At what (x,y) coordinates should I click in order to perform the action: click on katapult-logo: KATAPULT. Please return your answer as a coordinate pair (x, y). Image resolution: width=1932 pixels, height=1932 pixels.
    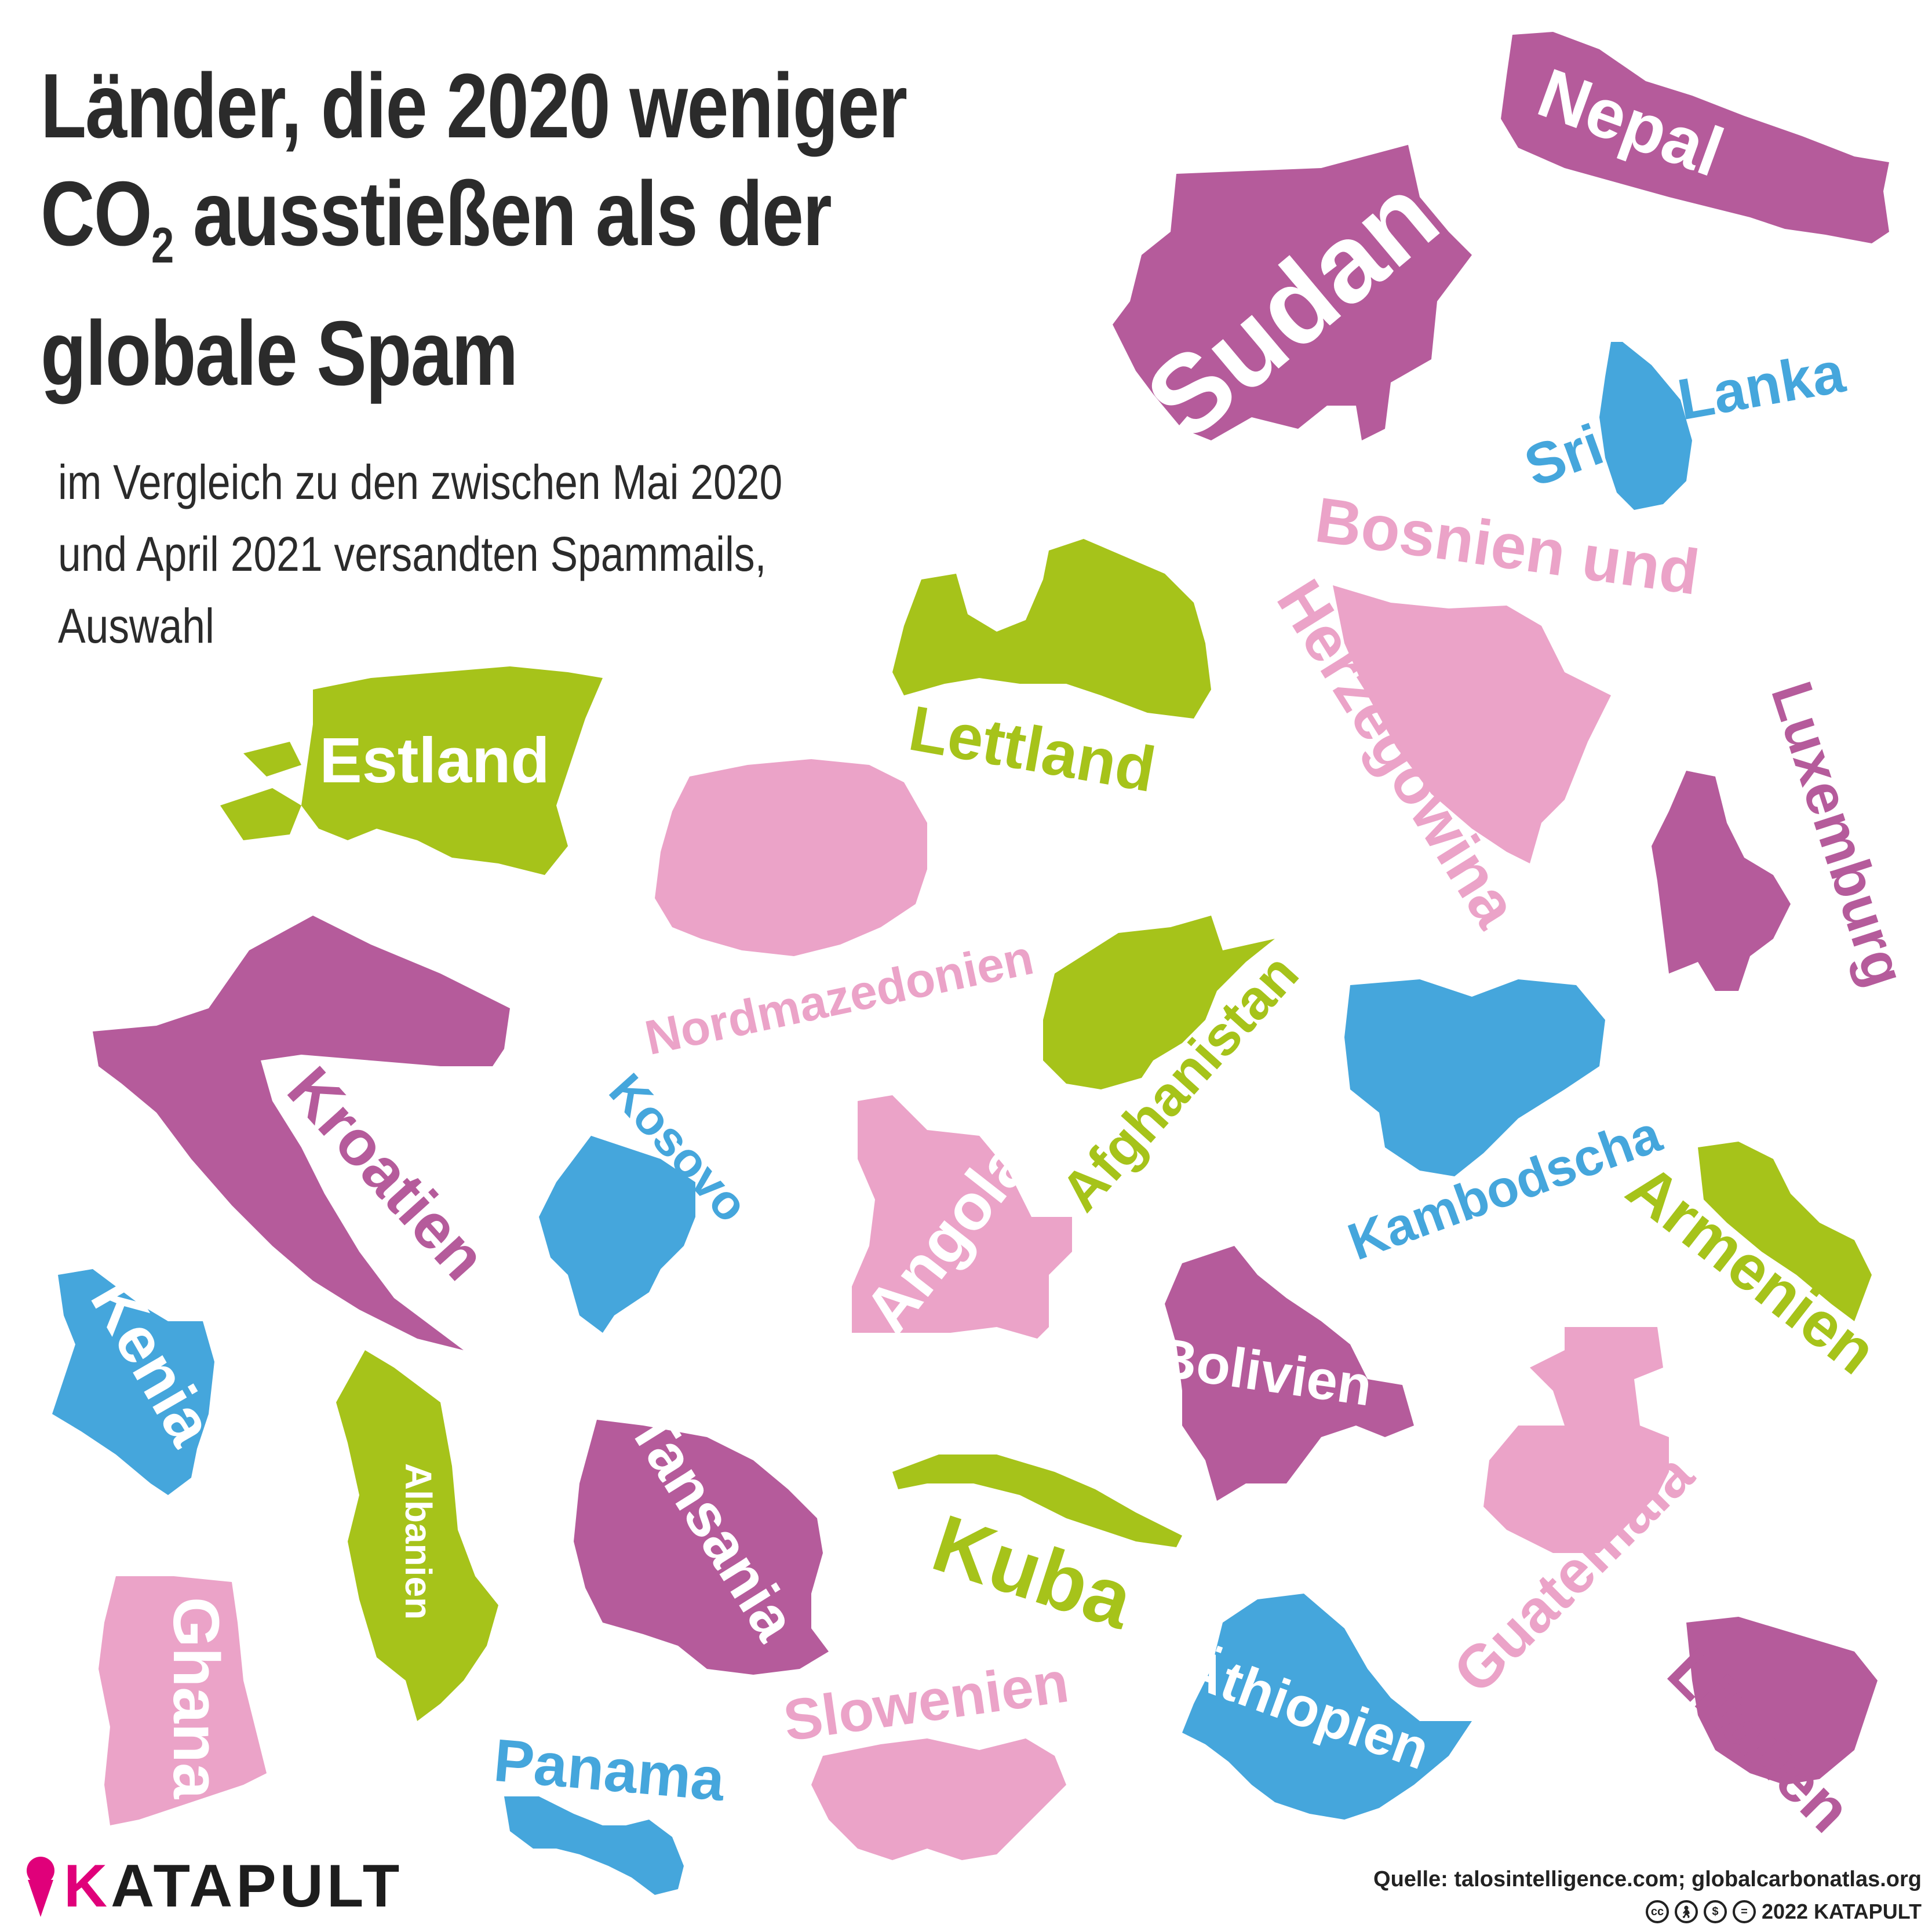
    Looking at the image, I should click on (213, 1886).